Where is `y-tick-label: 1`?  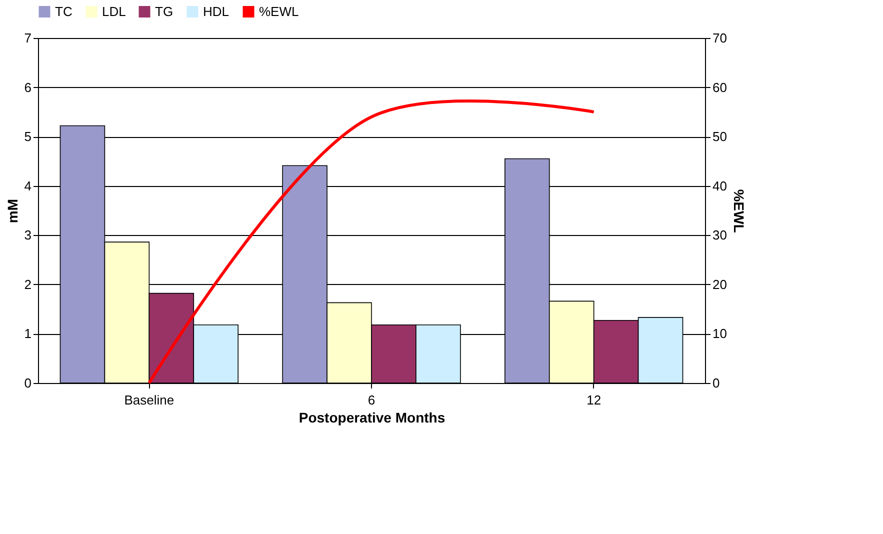
y-tick-label: 1 is located at coordinates (28, 334).